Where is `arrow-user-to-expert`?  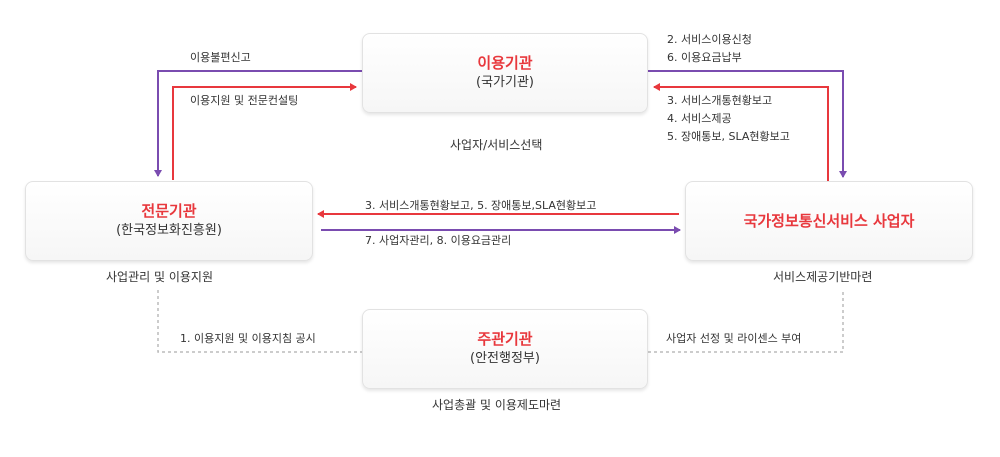 arrow-user-to-expert is located at coordinates (258, 123).